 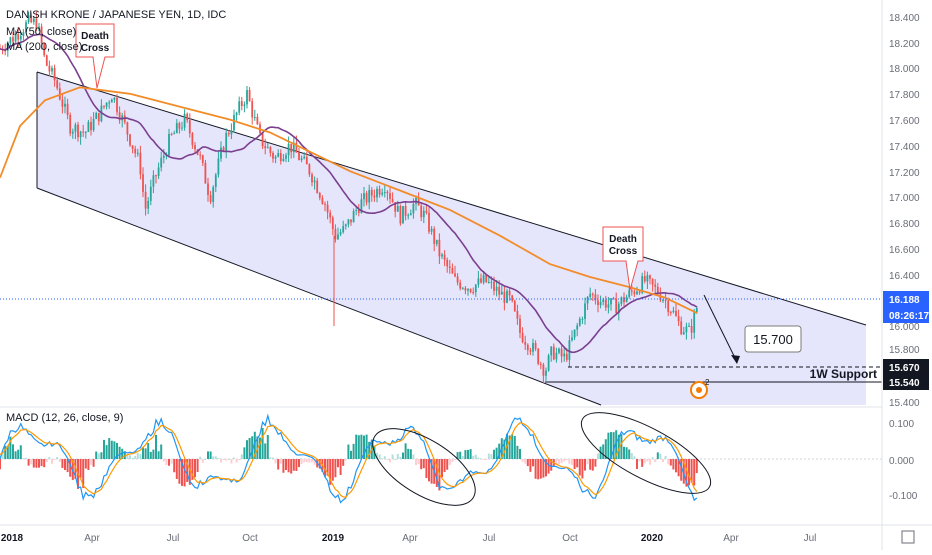 What do you see at coordinates (731, 538) in the screenshot?
I see `x-tick-label: Apr` at bounding box center [731, 538].